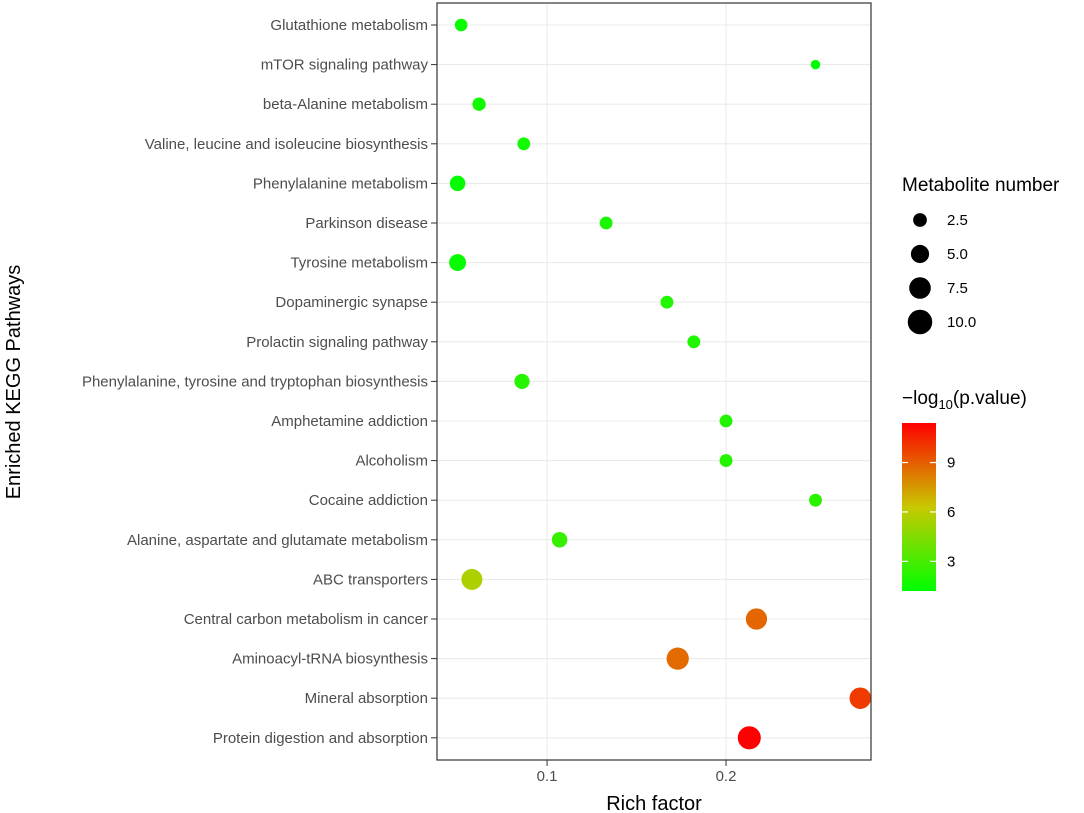  Describe the element at coordinates (349, 421) in the screenshot. I see `y-tick-label: Amphetamine addiction` at that location.